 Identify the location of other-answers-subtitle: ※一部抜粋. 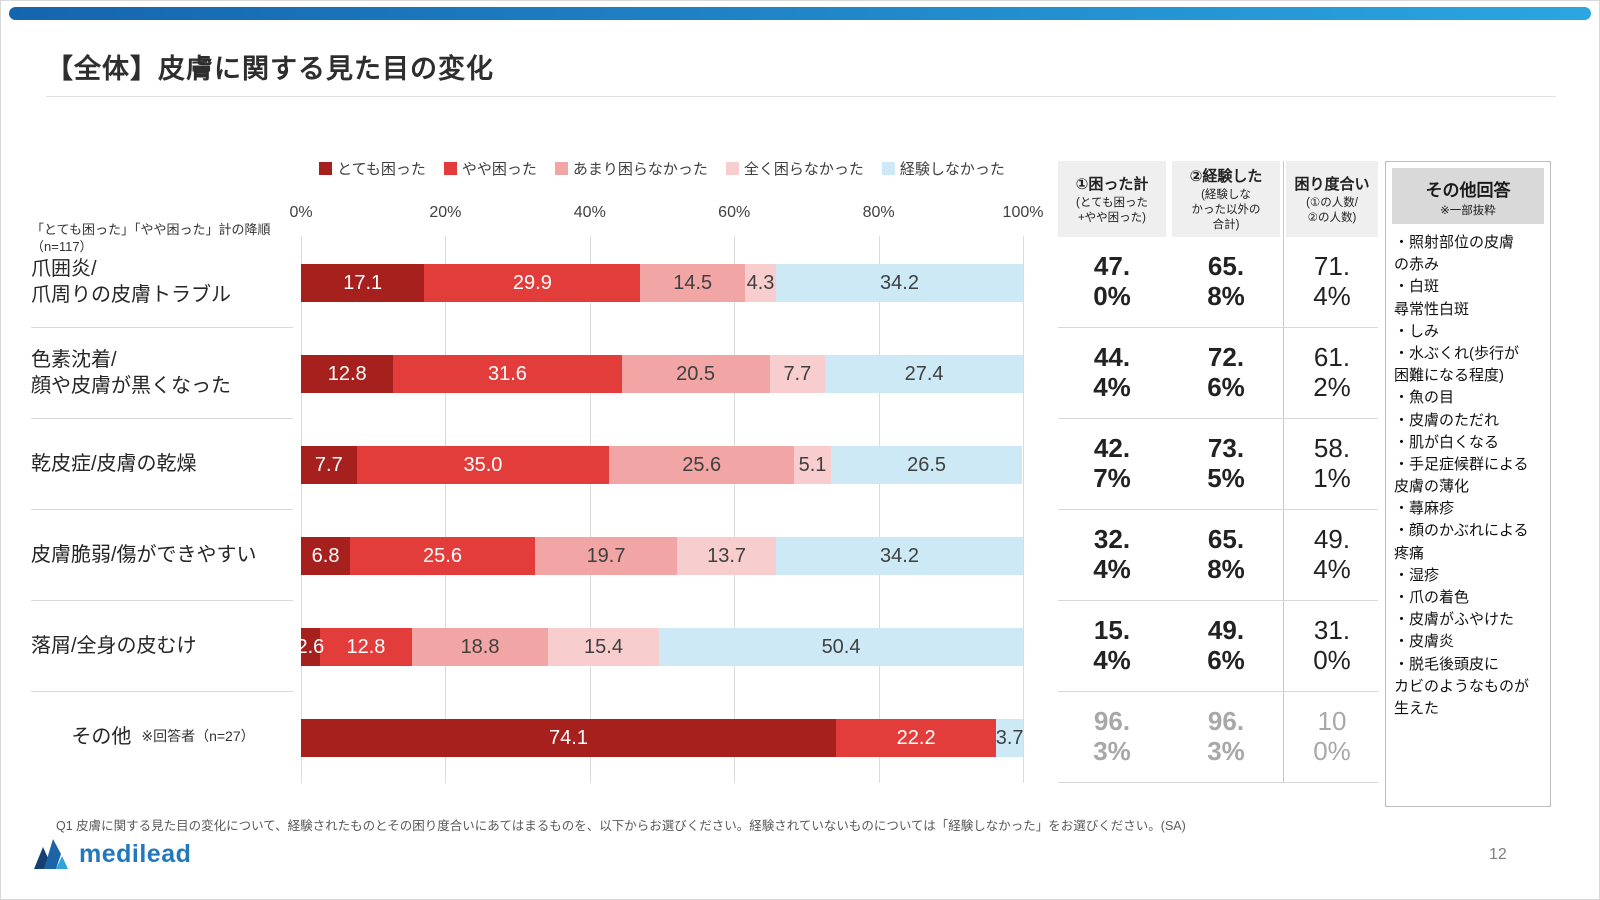
(1468, 211).